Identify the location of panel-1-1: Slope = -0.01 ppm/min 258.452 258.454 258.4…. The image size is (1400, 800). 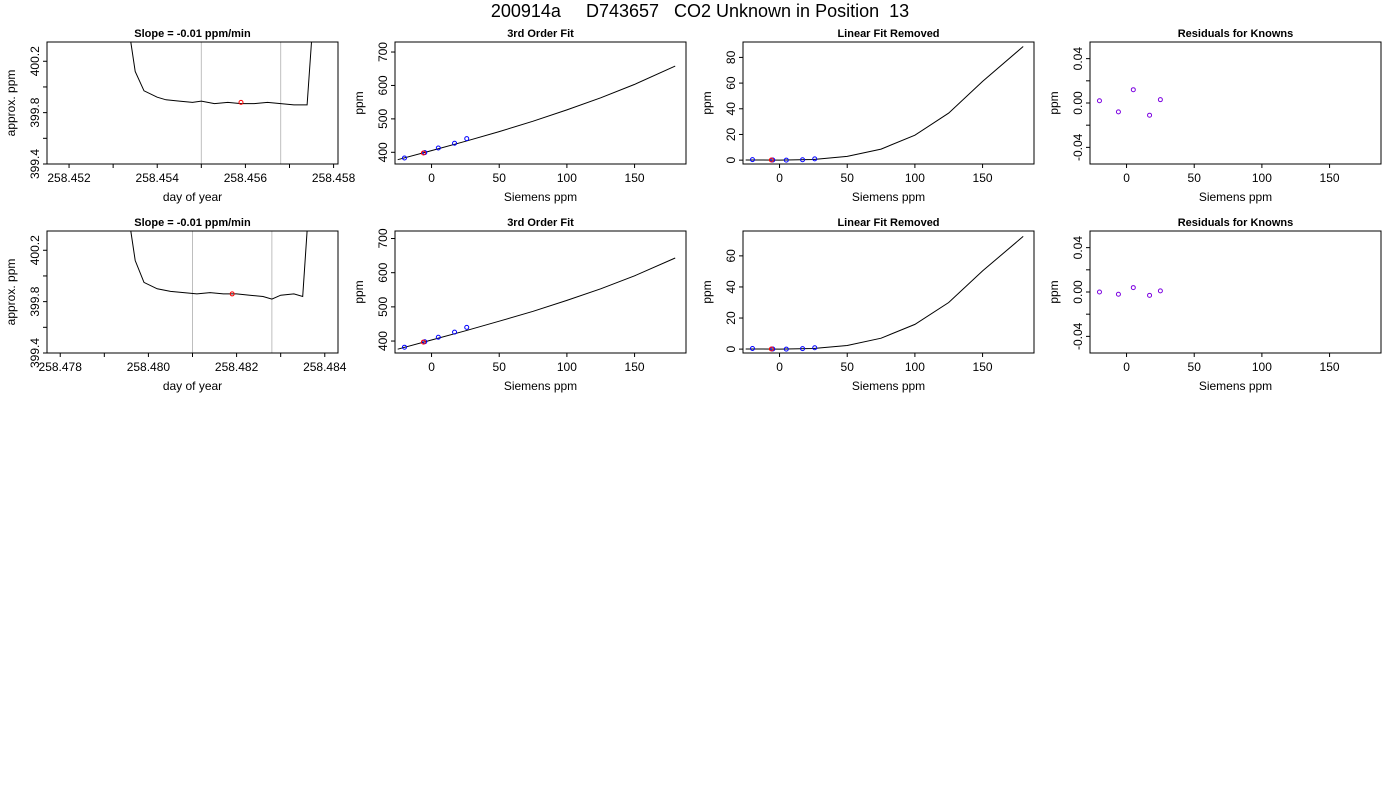
(180, 116).